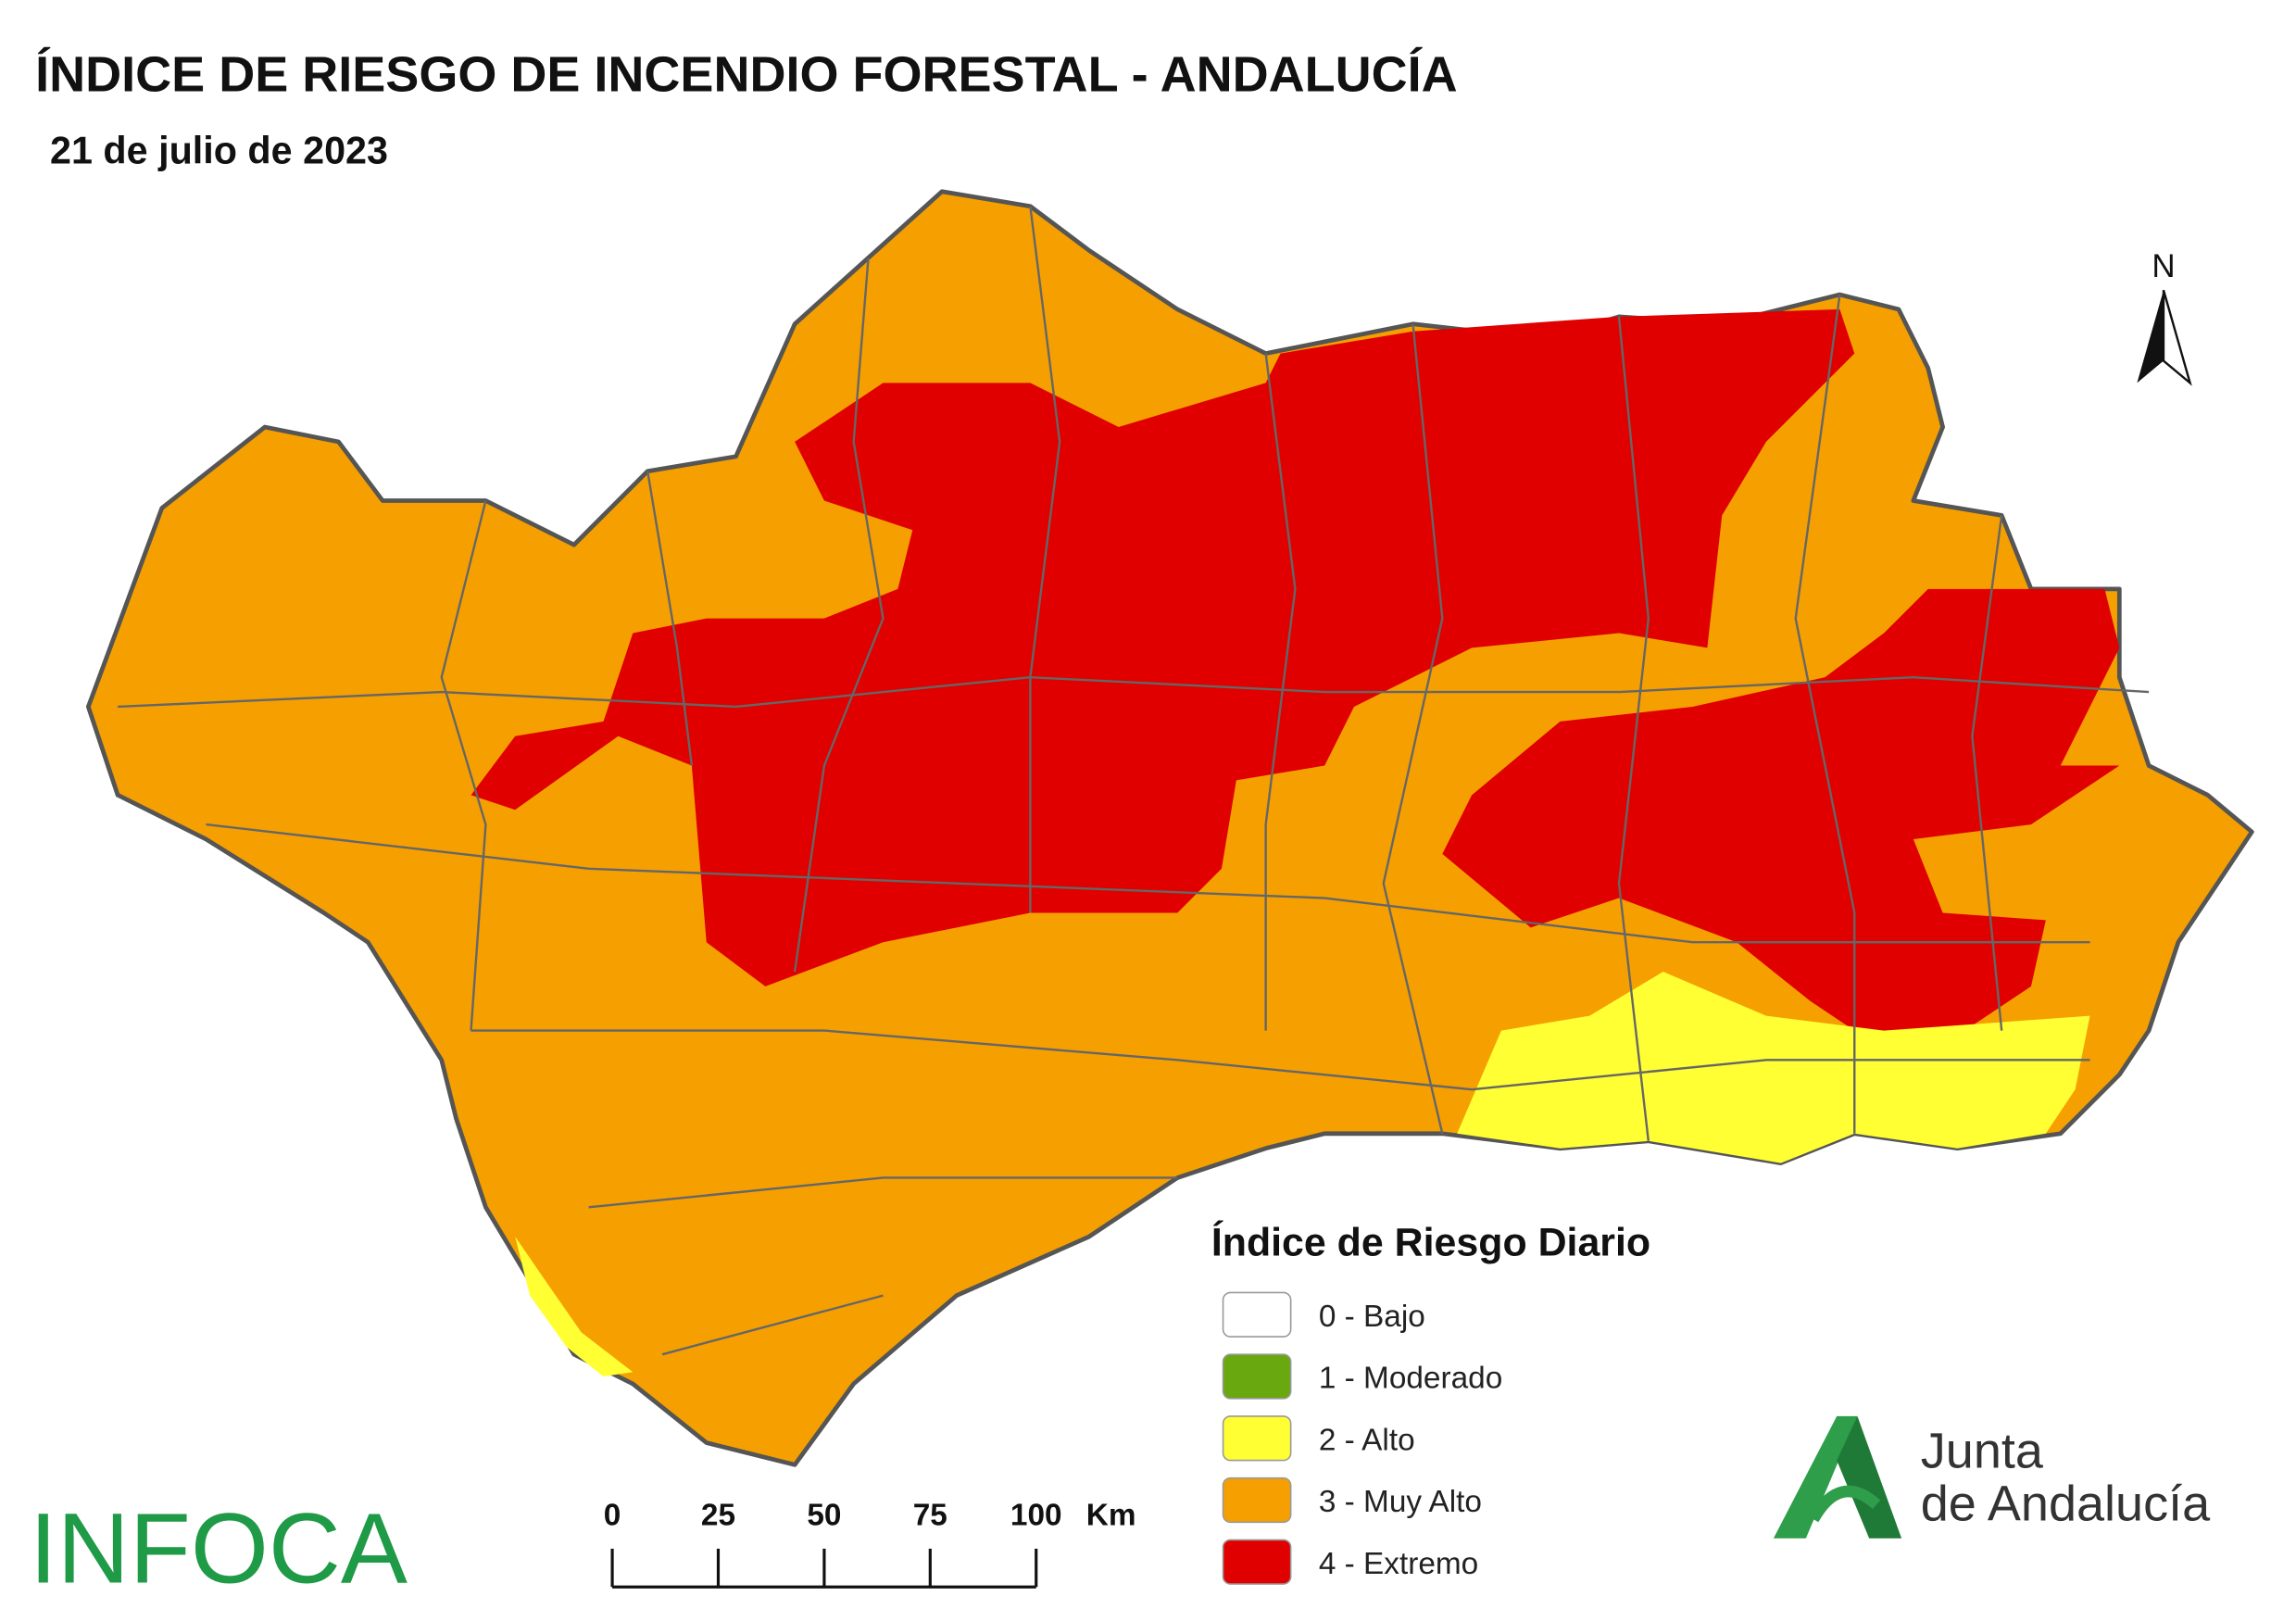 This screenshot has width=2296, height=1621. Describe the element at coordinates (824, 1516) in the screenshot. I see `scale-tick-label: 50` at that location.